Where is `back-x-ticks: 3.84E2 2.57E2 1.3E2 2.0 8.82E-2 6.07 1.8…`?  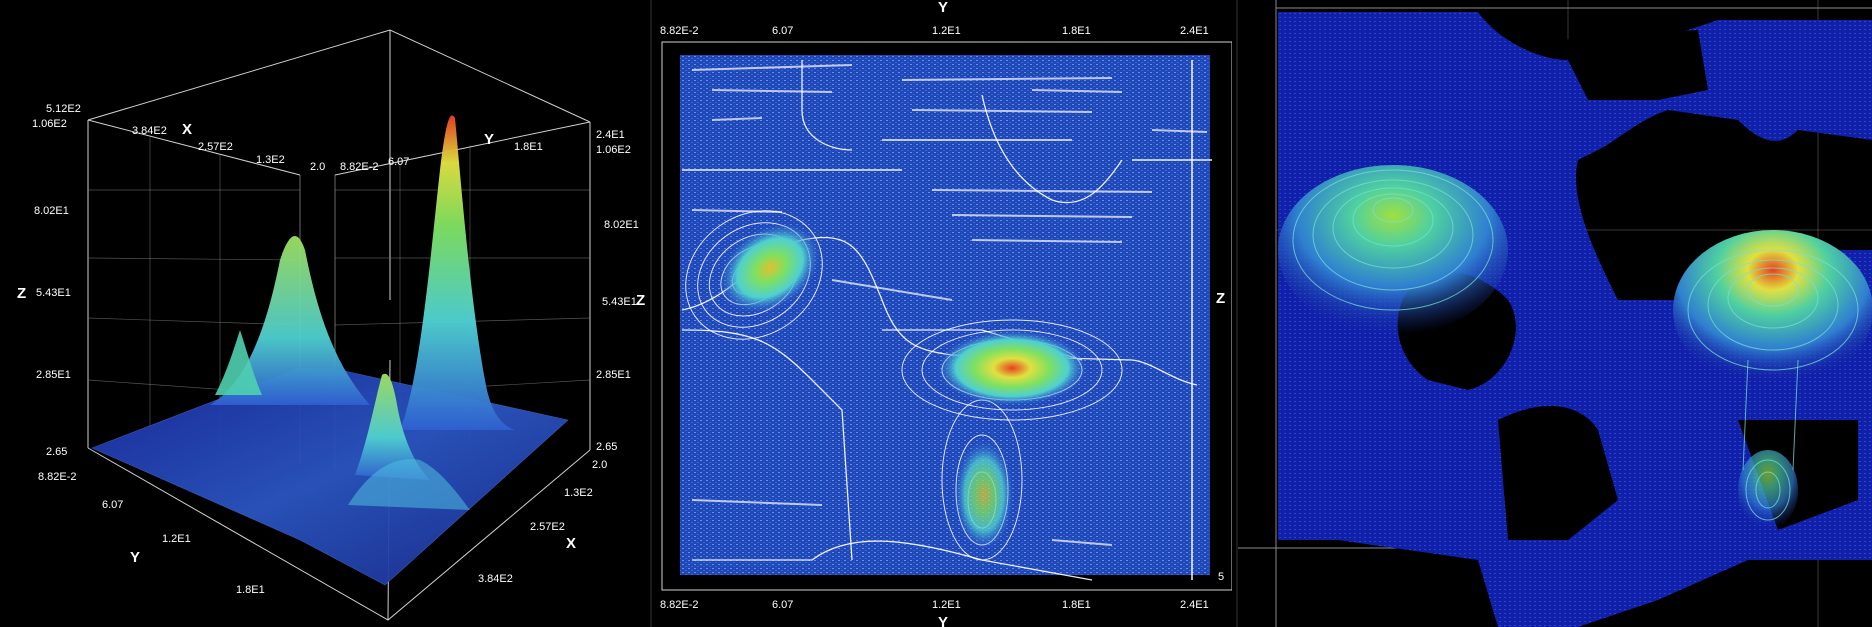 back-x-ticks: 3.84E2 2.57E2 1.3E2 2.0 8.82E-2 6.07 1.8… is located at coordinates (337, 149).